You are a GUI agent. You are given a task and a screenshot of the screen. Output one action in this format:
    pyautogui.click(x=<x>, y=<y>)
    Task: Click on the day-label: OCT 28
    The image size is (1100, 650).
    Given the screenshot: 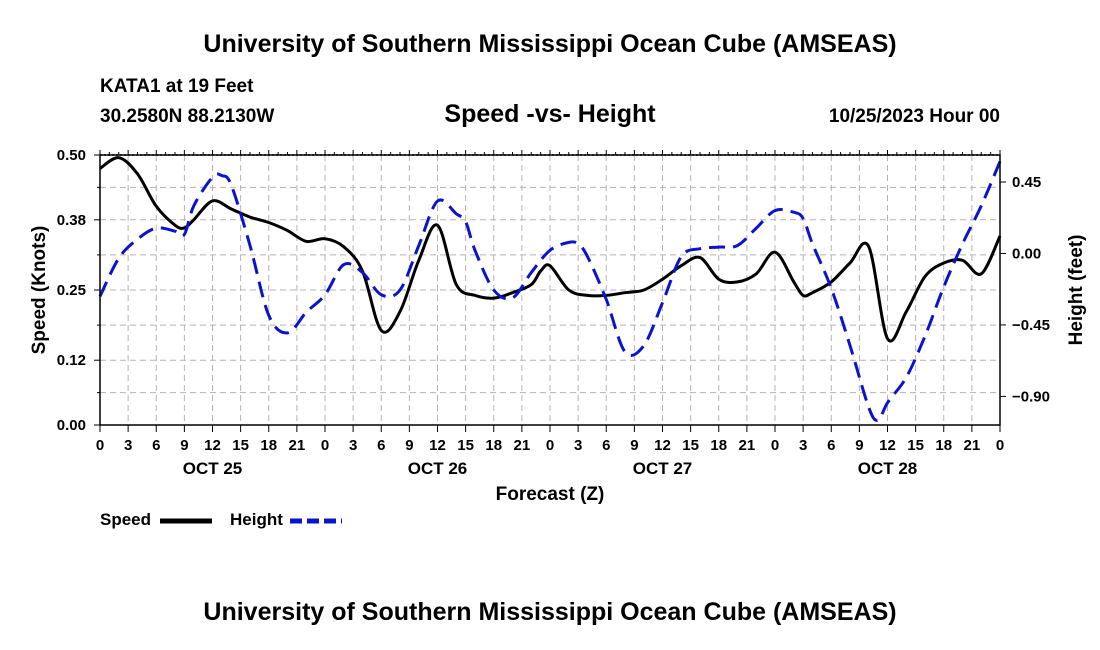 What is the action you would take?
    pyautogui.click(x=888, y=468)
    